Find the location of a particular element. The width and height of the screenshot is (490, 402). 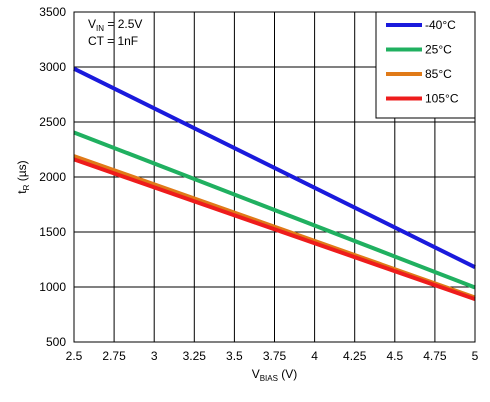

y-tick-label: 500 is located at coordinates (56, 342).